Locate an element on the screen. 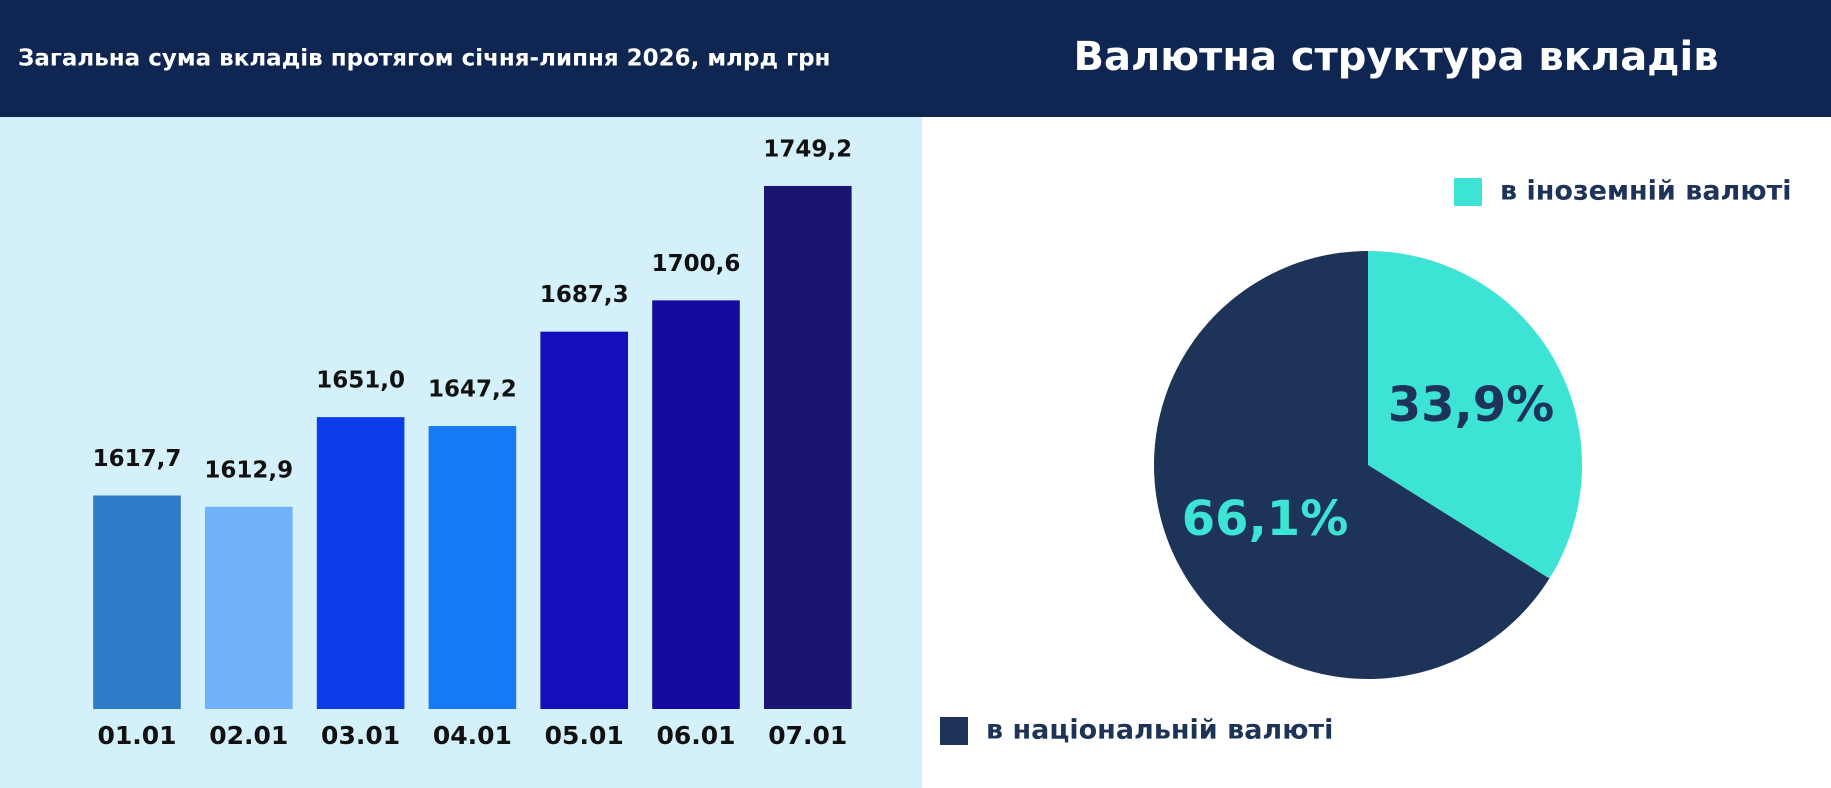  legend-label: в національній валюті is located at coordinates (1159, 730).